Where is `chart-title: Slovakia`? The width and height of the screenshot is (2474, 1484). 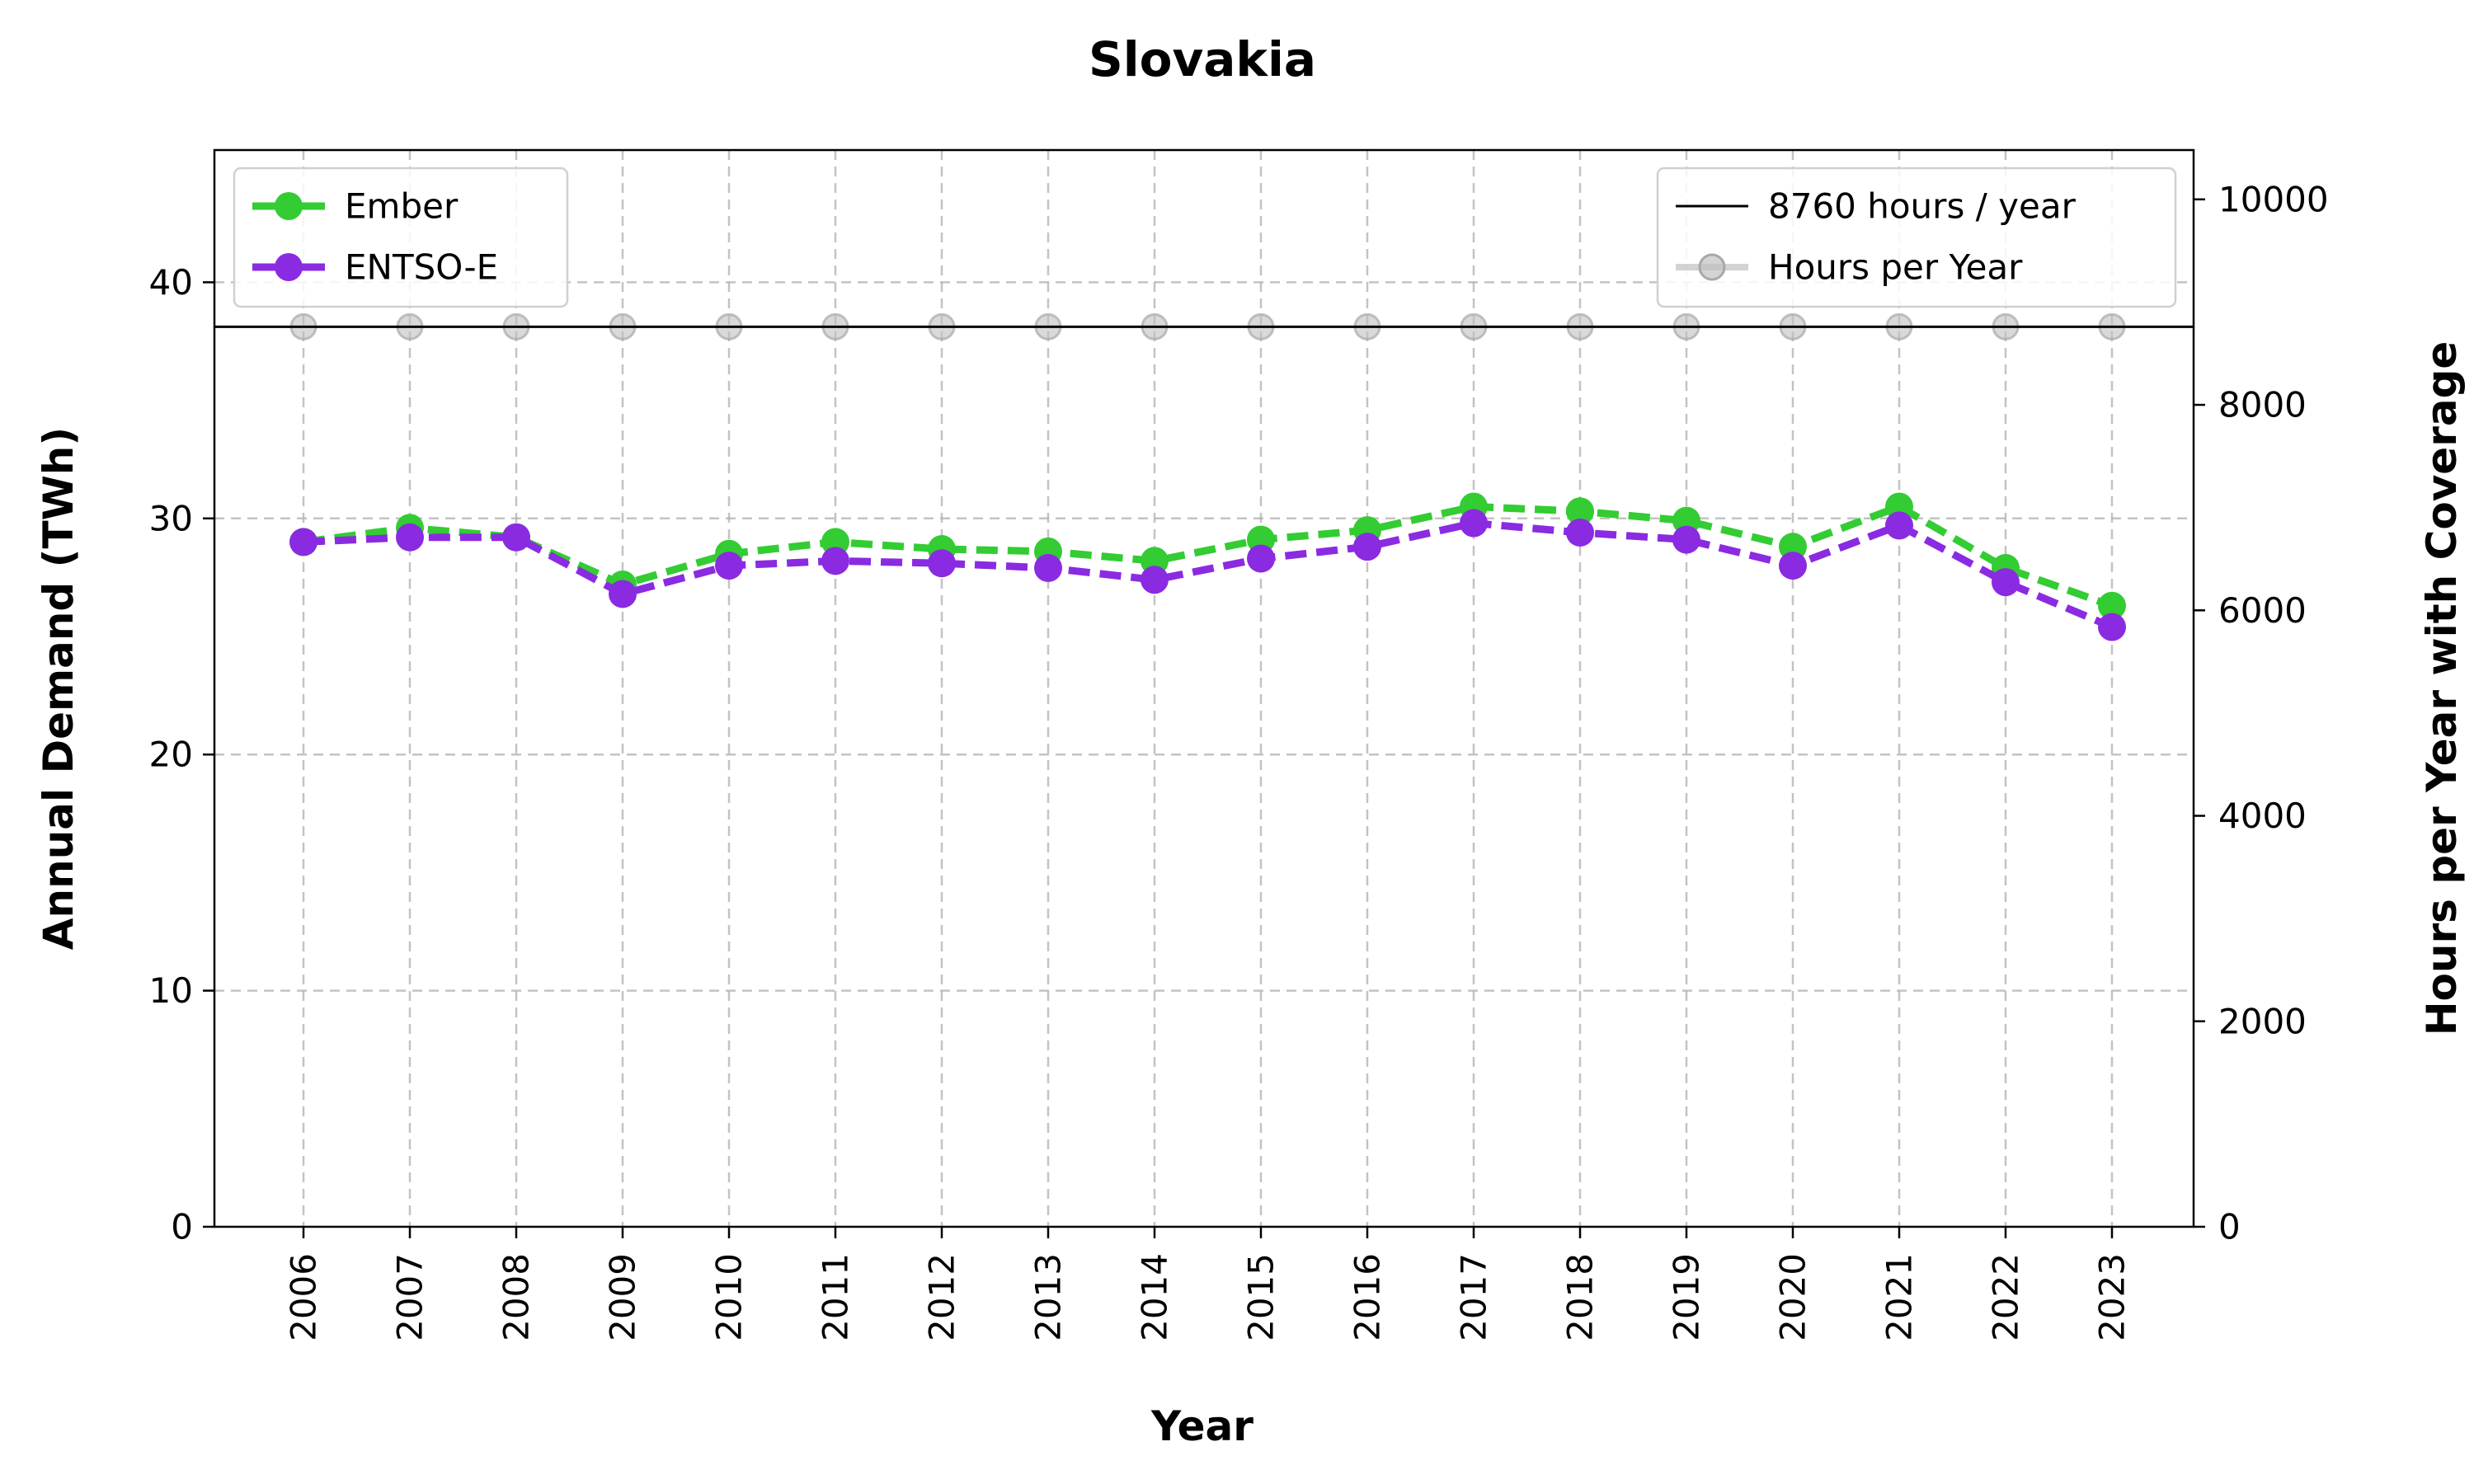 chart-title: Slovakia is located at coordinates (1202, 59).